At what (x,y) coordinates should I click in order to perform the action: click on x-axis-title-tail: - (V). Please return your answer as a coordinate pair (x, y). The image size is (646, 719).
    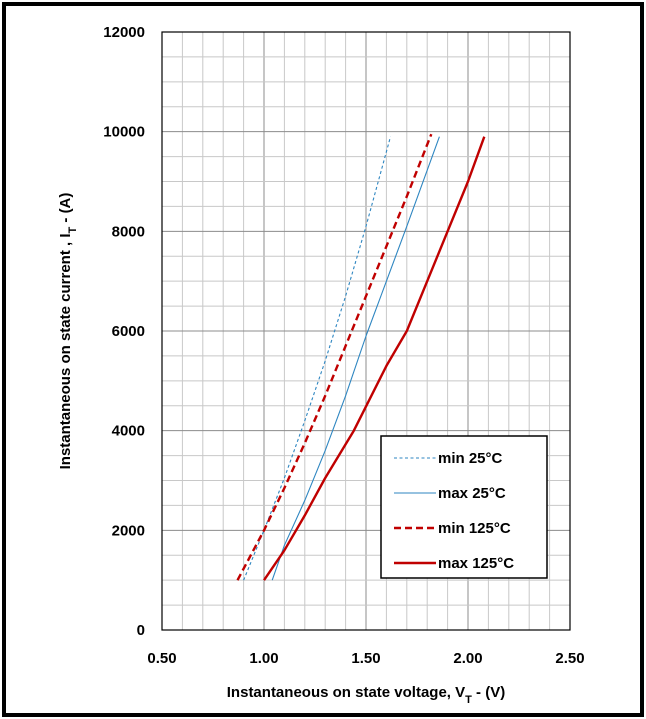
    Looking at the image, I should click on (488, 692).